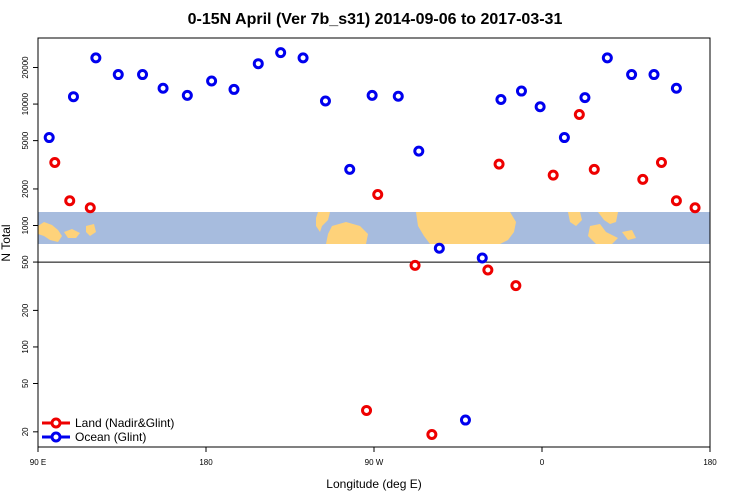 The image size is (750, 500). I want to click on y-axis: 20 50 100 200 500 1000 2000 5000 10000 20000, so click(29, 246).